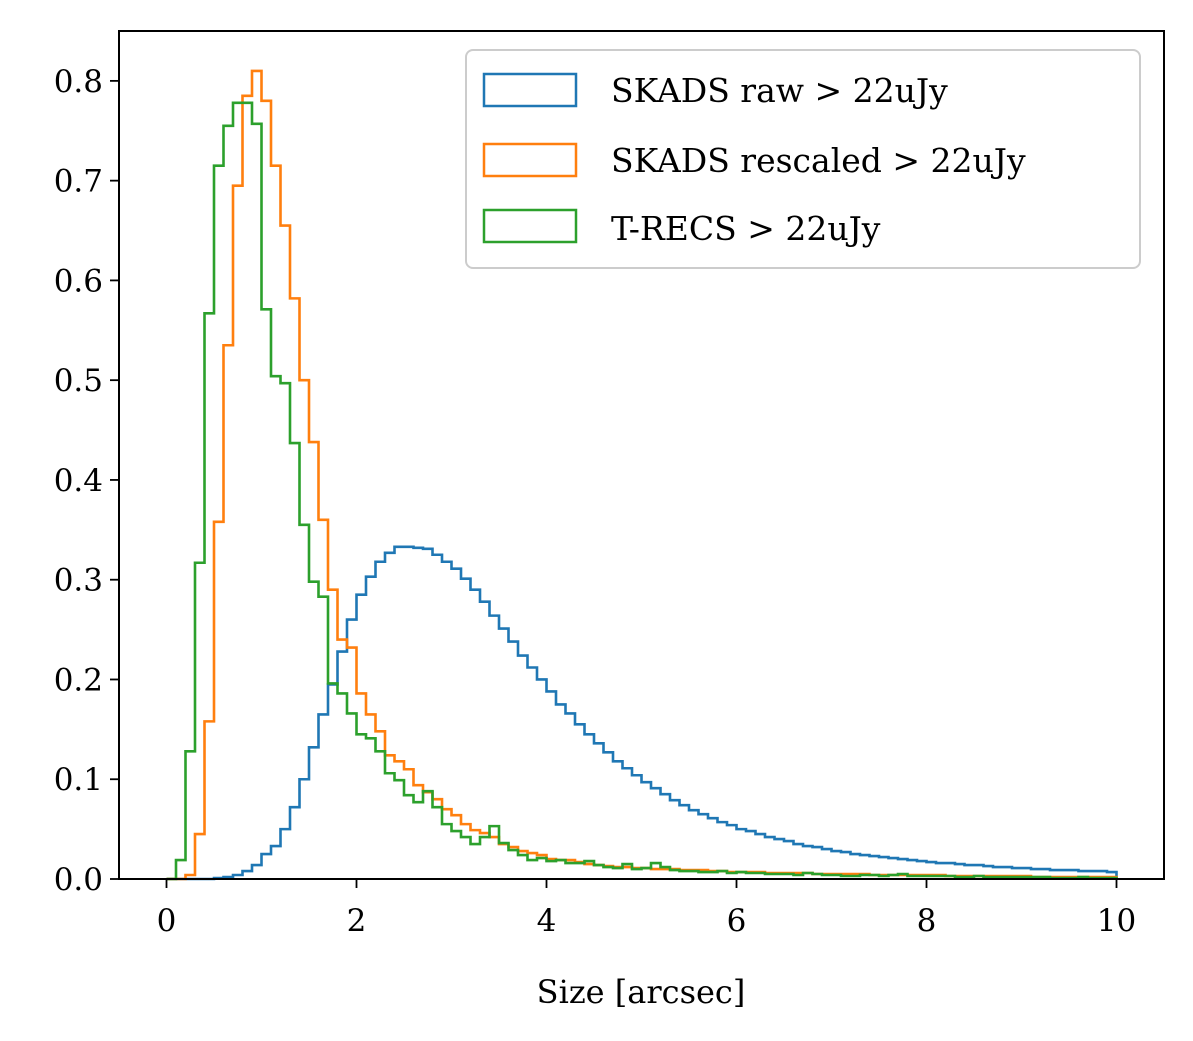 The width and height of the screenshot is (1193, 1041). Describe the element at coordinates (818, 160) in the screenshot. I see `legend-label-skads-rescaled: SKADS rescaled > 22uJy` at that location.